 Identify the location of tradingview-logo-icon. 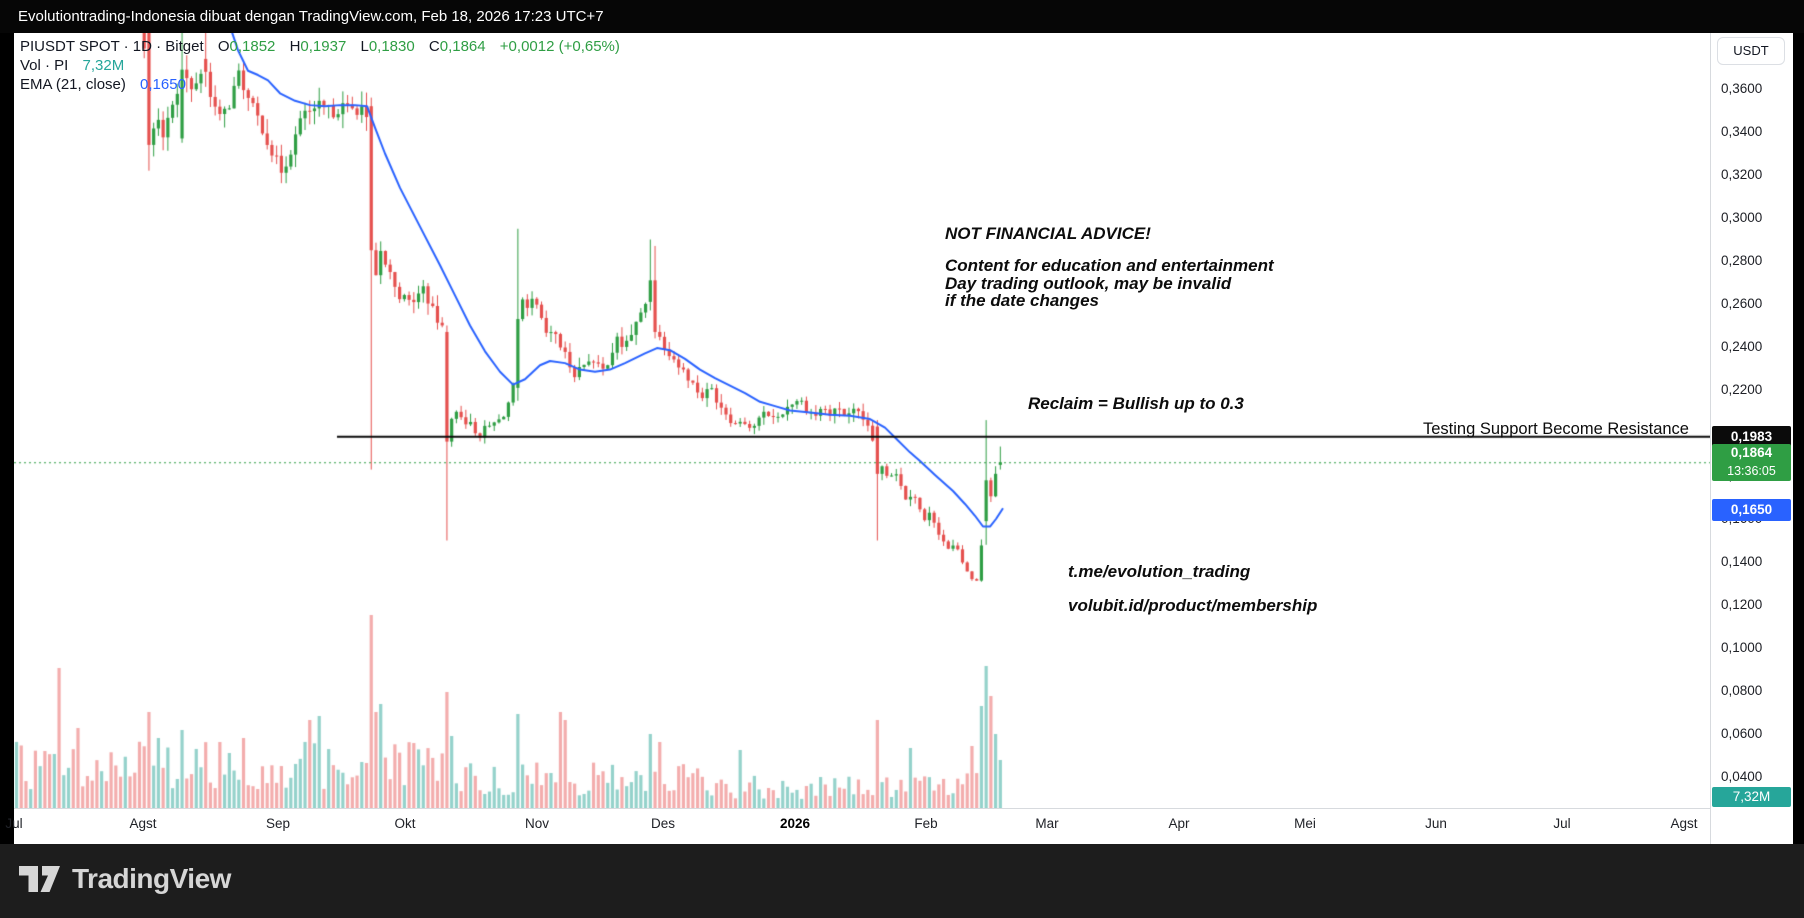
(39, 879).